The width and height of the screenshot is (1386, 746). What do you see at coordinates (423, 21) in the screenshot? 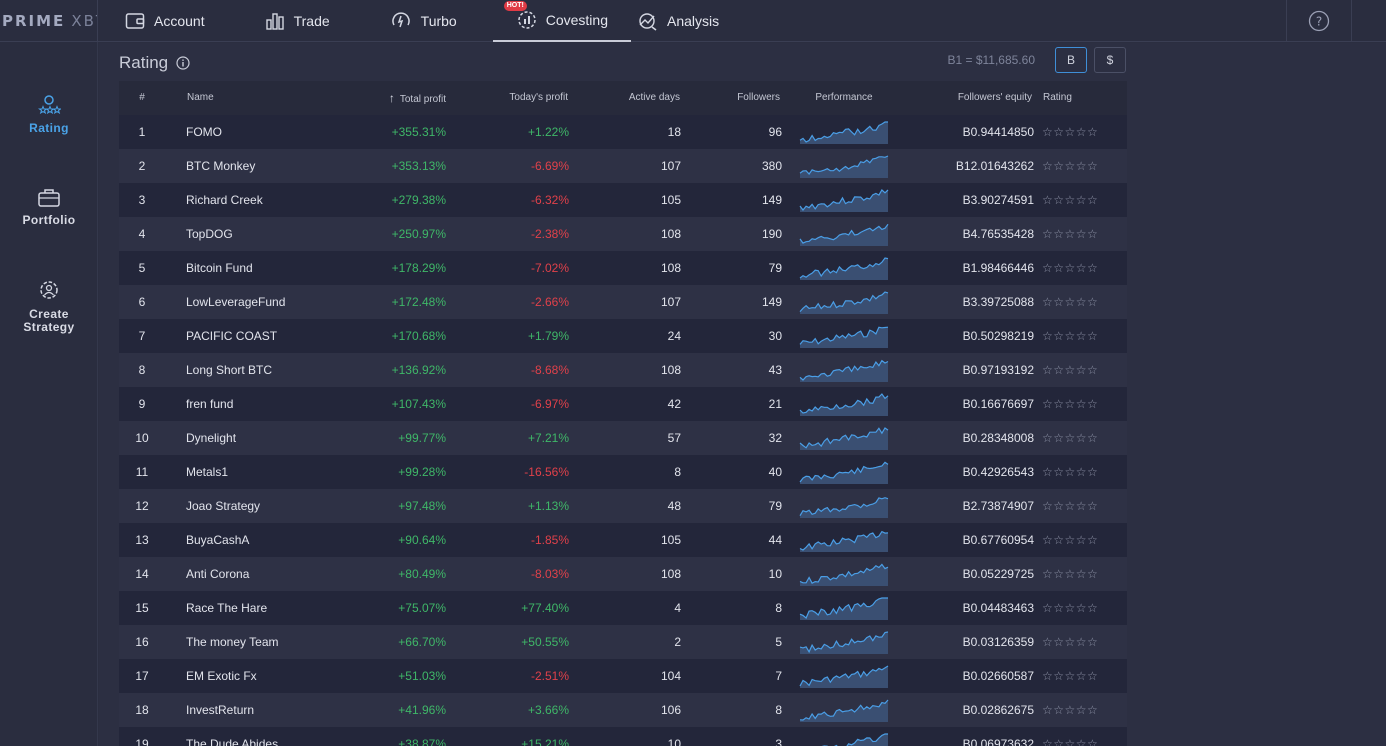
I see `nav-turbo: Turbo` at bounding box center [423, 21].